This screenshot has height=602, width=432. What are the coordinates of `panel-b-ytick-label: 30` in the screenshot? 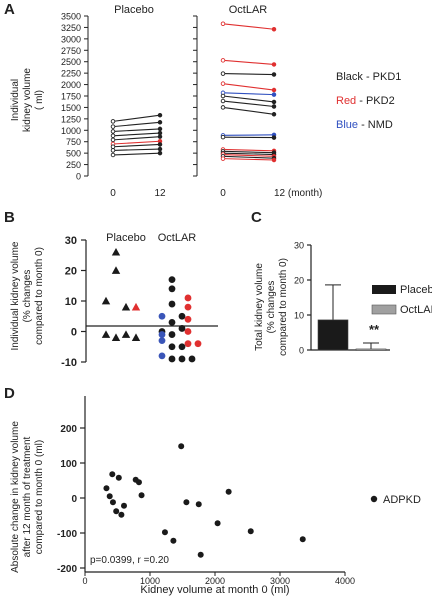 It's located at (71, 241).